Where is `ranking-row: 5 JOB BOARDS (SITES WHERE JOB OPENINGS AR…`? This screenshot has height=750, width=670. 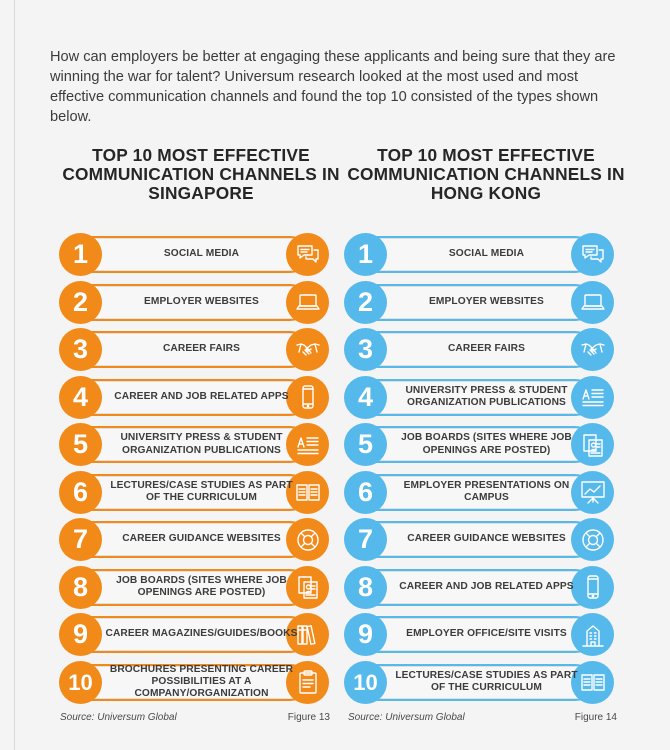
ranking-row: 5 JOB BOARDS (SITES WHERE JOB OPENINGS AR… is located at coordinates (486, 444).